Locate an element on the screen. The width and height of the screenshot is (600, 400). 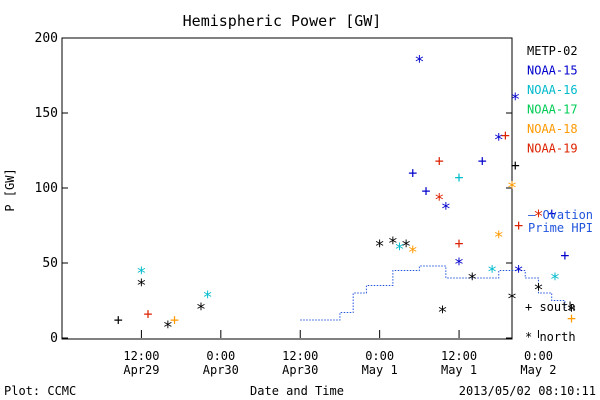
footer-timestamp: 2013/05/02 08:10:11 is located at coordinates (527, 391).